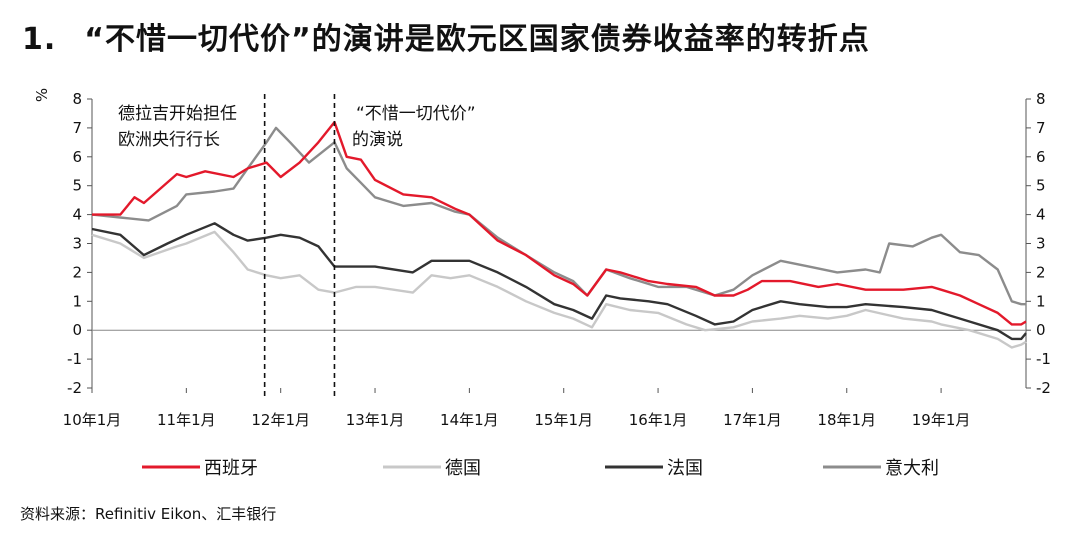 Image resolution: width=1080 pixels, height=538 pixels. I want to click on x-tick-label: 17年1月, so click(752, 420).